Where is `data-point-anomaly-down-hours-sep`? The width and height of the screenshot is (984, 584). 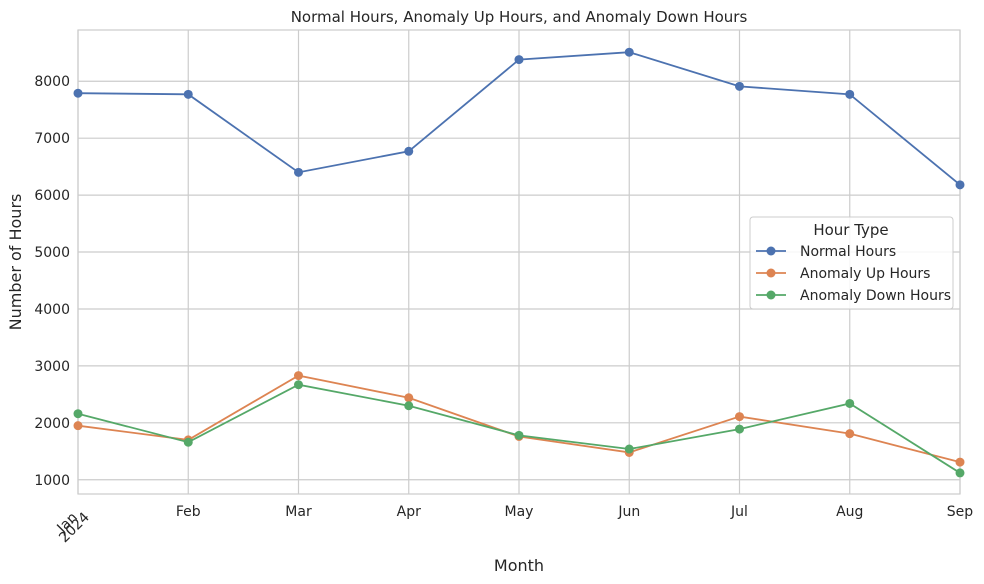
data-point-anomaly-down-hours-sep is located at coordinates (960, 473).